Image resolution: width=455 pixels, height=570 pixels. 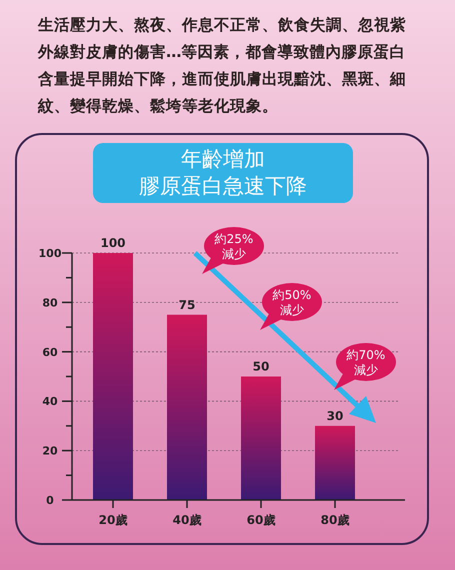 What do you see at coordinates (223, 172) in the screenshot?
I see `chart-title: 年齡增加膠原蛋白急速下降` at bounding box center [223, 172].